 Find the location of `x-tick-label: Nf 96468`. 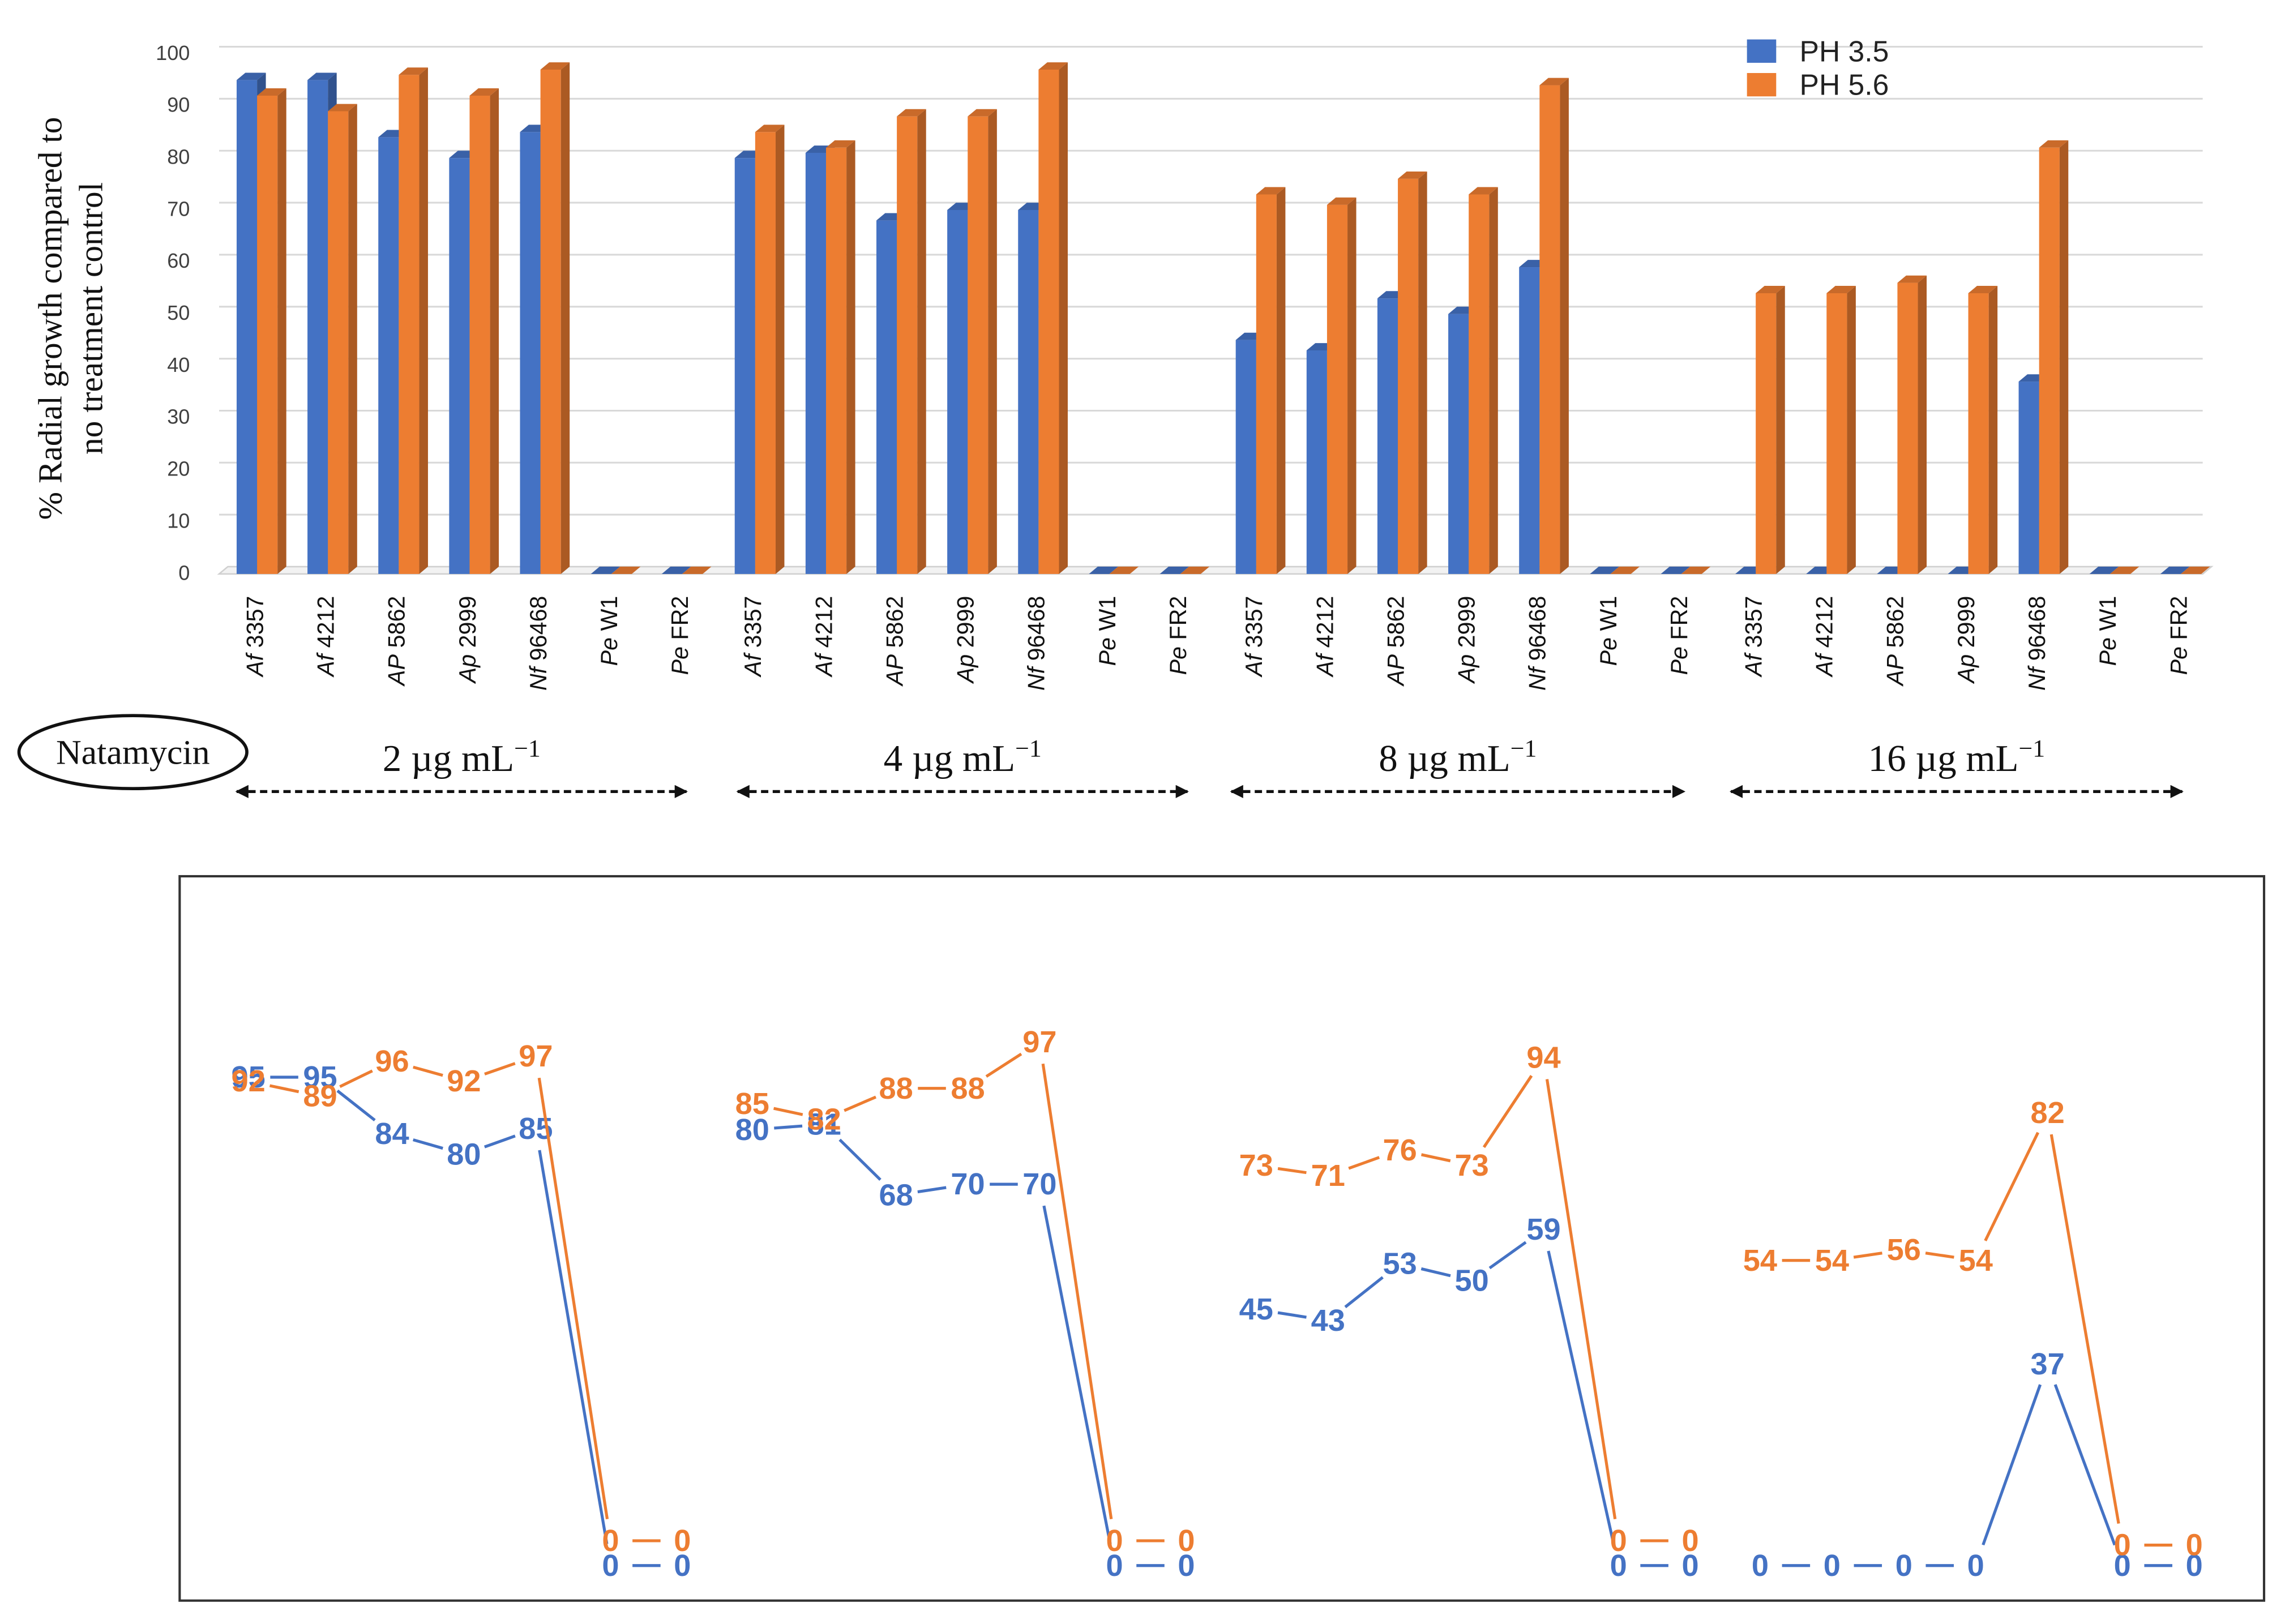

x-tick-label: Nf 96468 is located at coordinates (1037, 643).